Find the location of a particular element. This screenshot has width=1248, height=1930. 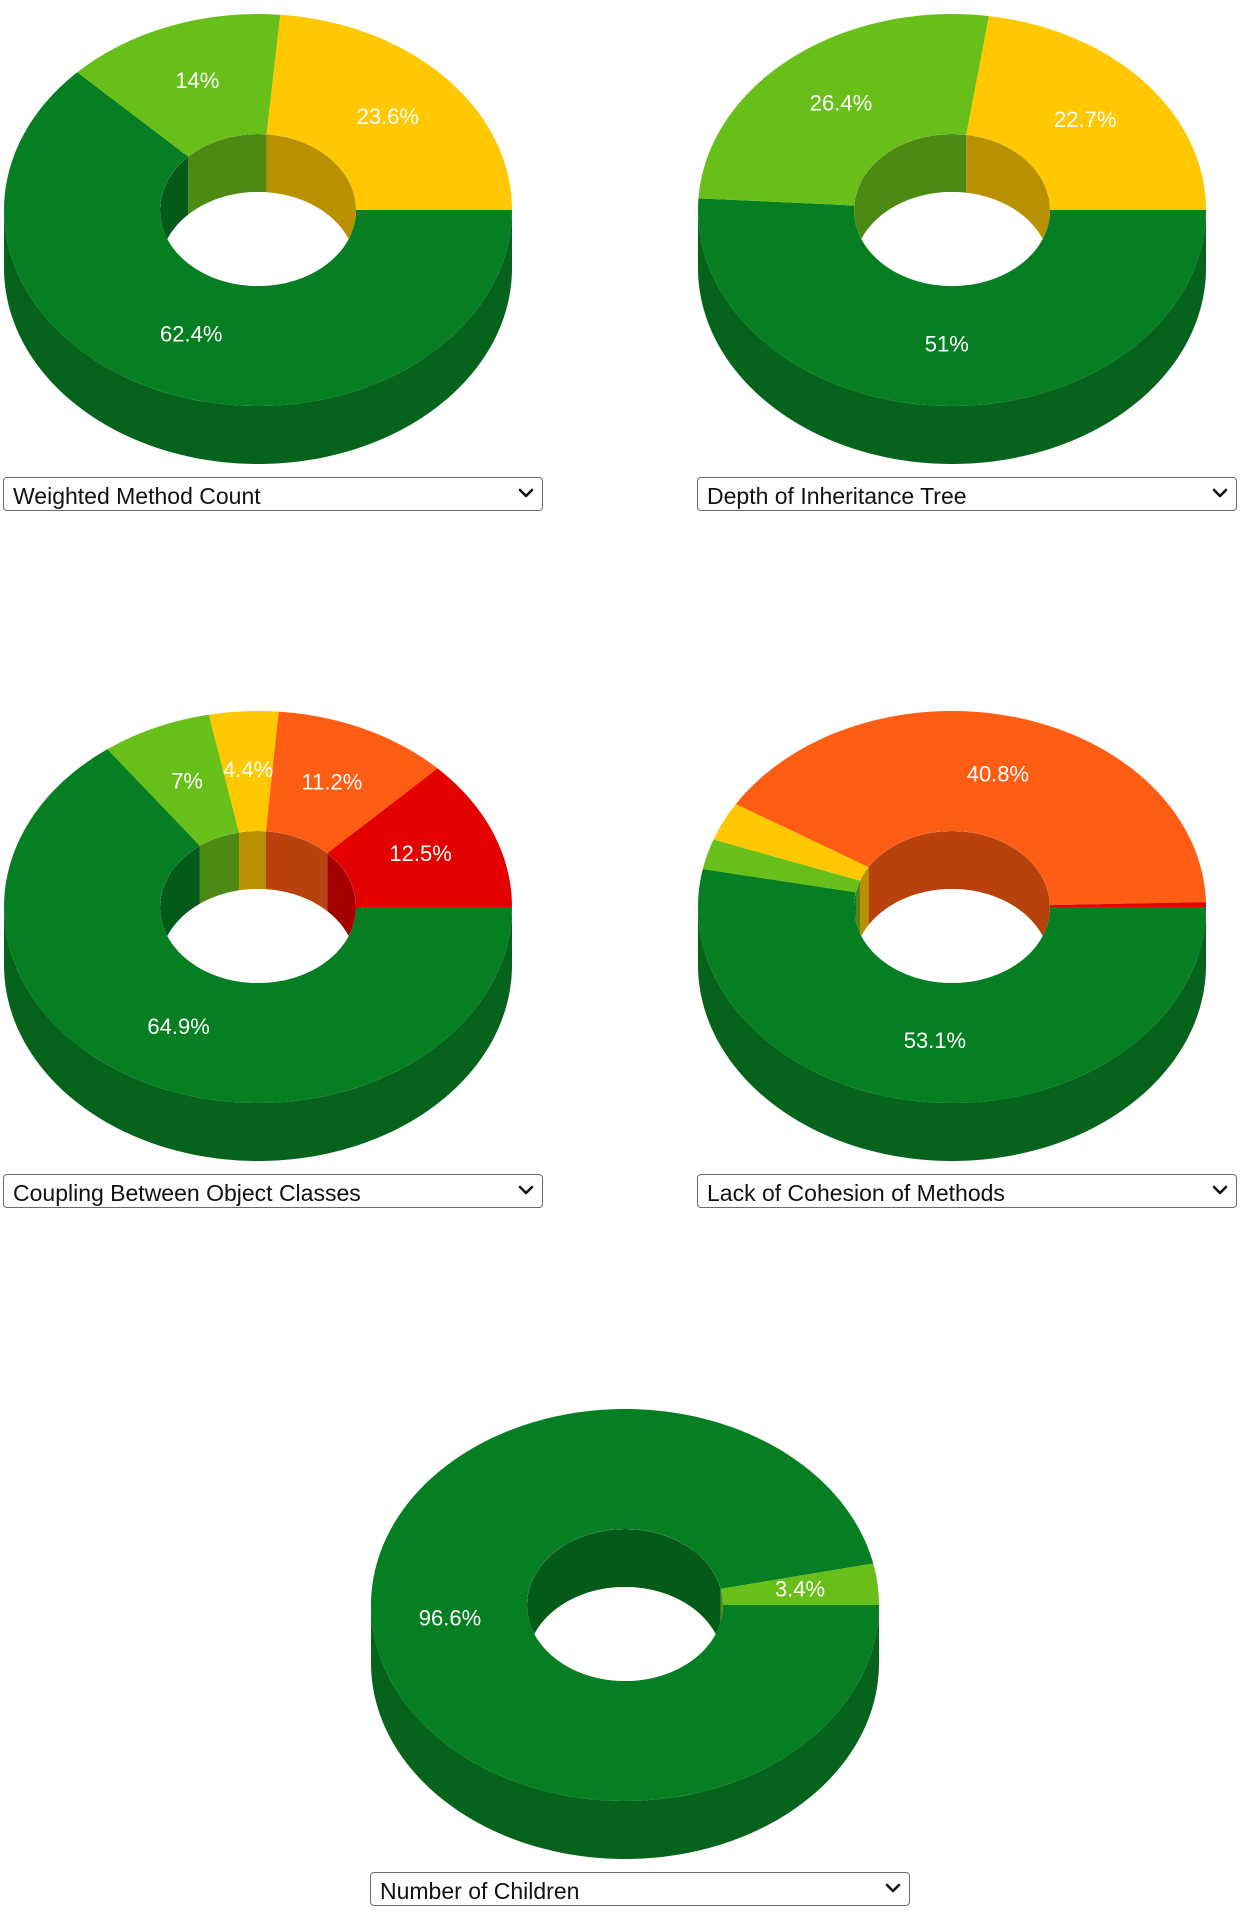

chart-panel-weighted-method-count: 62.4% 14% 23.6% Weighted Method Count is located at coordinates (280, 265).